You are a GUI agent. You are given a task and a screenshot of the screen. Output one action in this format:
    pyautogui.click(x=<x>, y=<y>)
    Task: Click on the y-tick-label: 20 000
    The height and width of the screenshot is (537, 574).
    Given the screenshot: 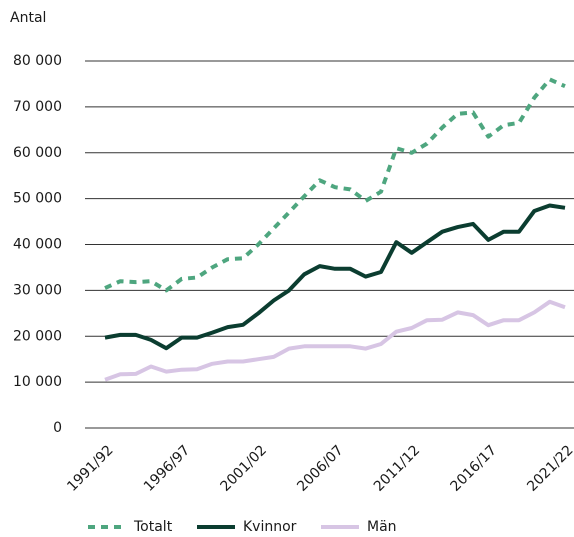 What is the action you would take?
    pyautogui.click(x=37, y=336)
    